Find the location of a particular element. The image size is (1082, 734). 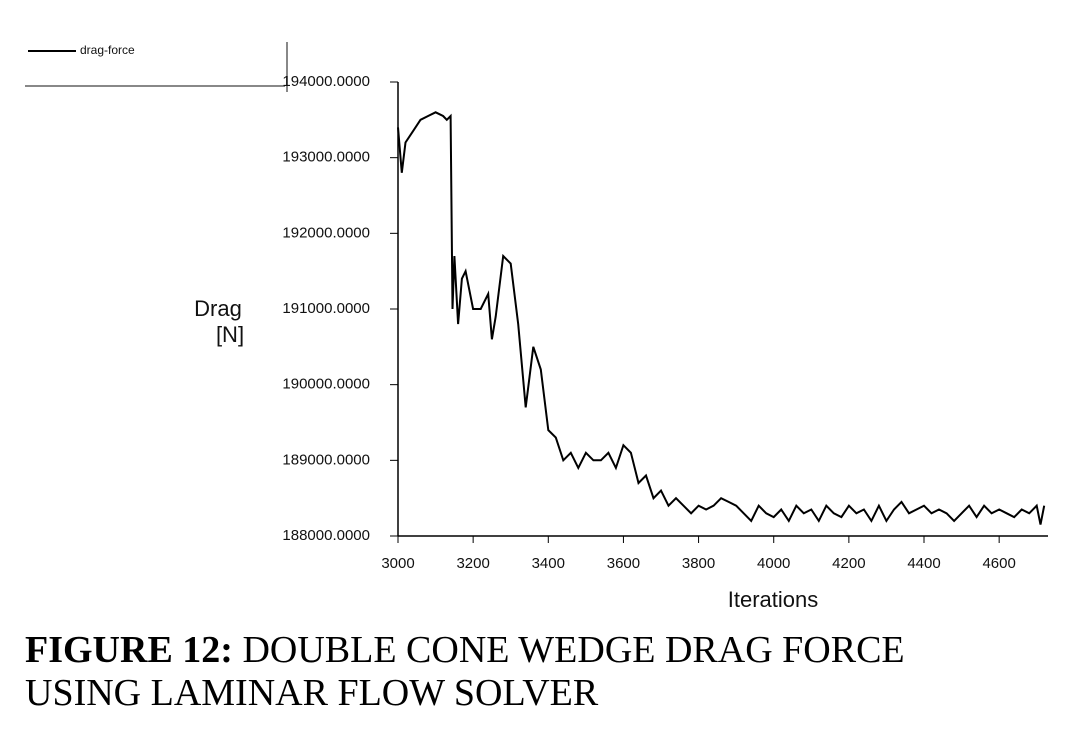

caption: FIGURE 12: DOUBLE CONE WEDGE DRAG FORCE is located at coordinates (465, 650).